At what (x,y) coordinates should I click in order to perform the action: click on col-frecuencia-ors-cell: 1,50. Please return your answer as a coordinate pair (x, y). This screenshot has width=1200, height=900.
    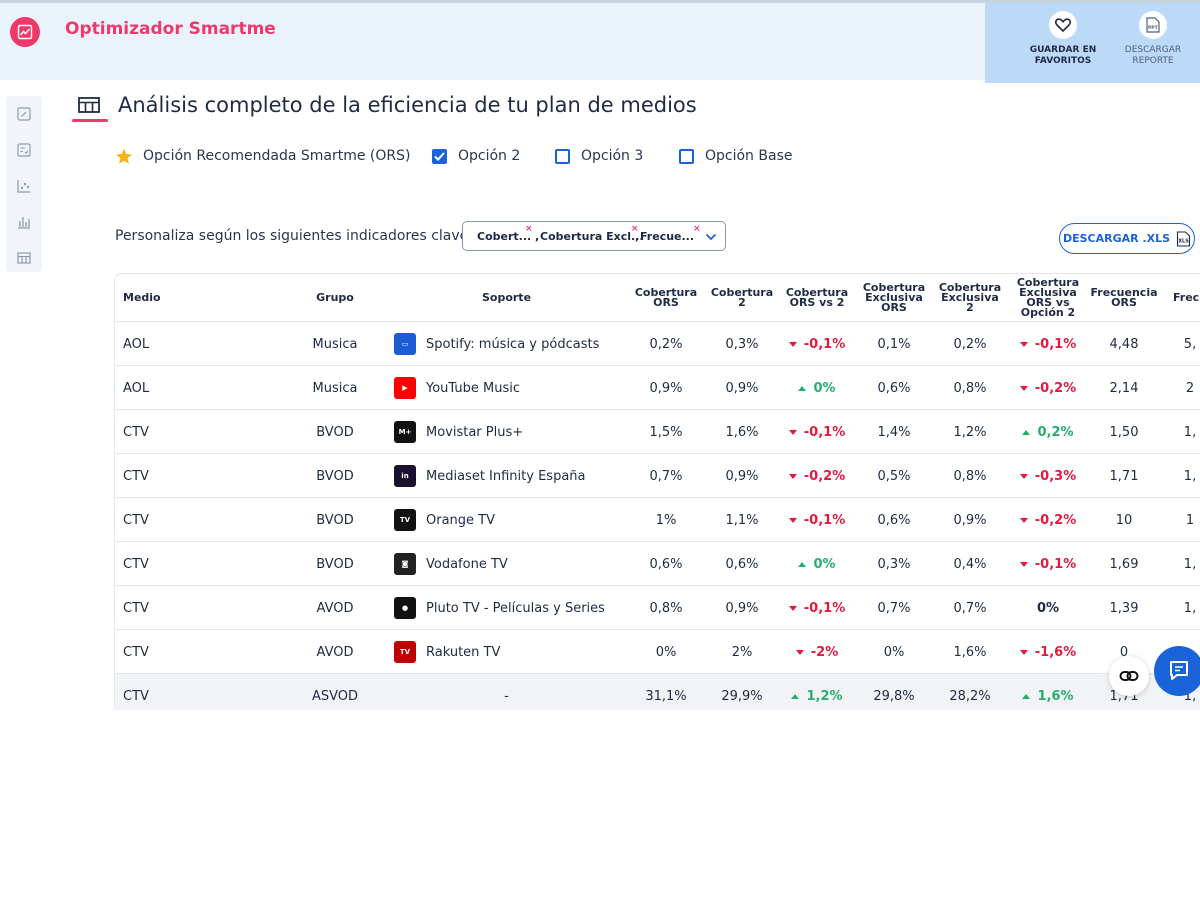
    Looking at the image, I should click on (1124, 432).